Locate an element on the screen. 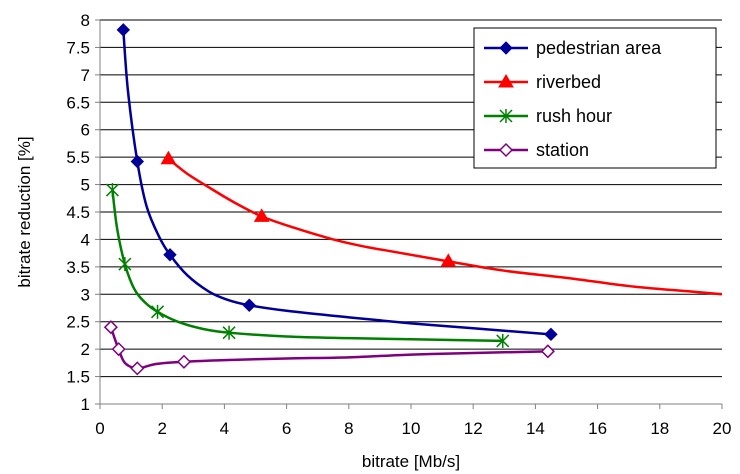 The height and width of the screenshot is (474, 740). legend-label: station is located at coordinates (562, 150).